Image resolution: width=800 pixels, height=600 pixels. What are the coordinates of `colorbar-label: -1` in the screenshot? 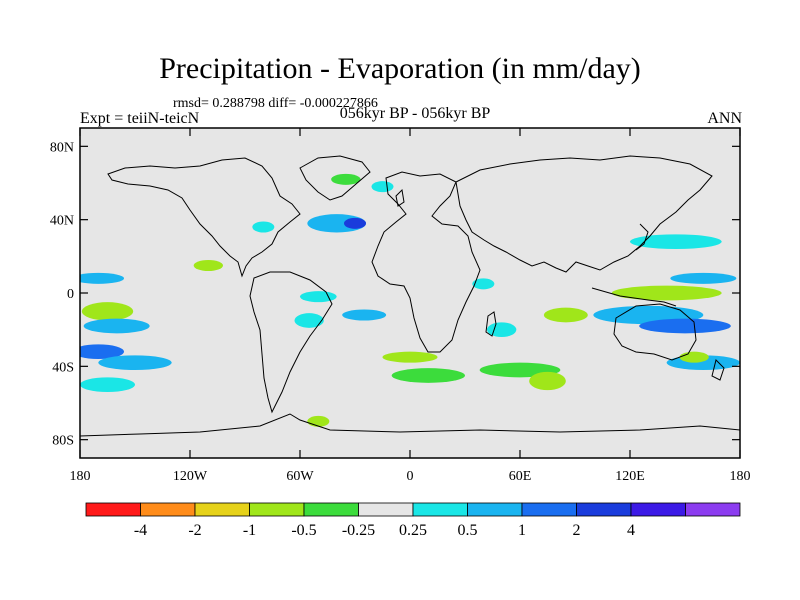 It's located at (249, 530).